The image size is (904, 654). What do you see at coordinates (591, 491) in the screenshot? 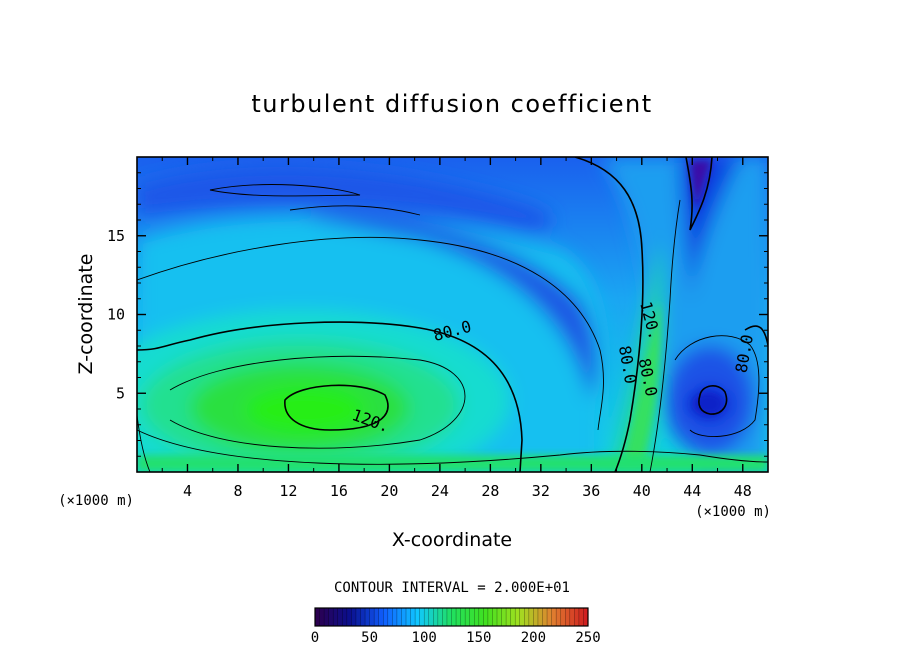
I see `x-tick-label: 36` at bounding box center [591, 491].